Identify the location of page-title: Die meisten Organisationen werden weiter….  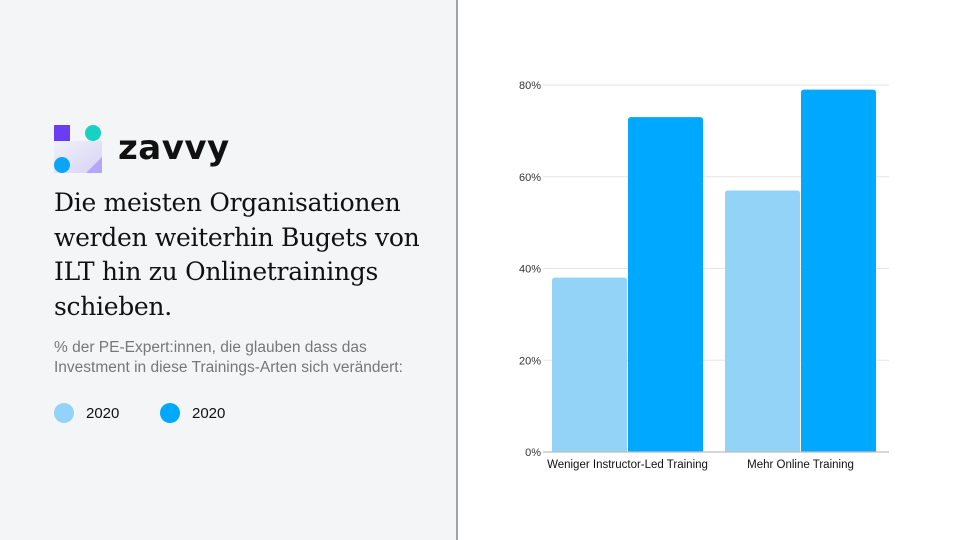
(237, 254).